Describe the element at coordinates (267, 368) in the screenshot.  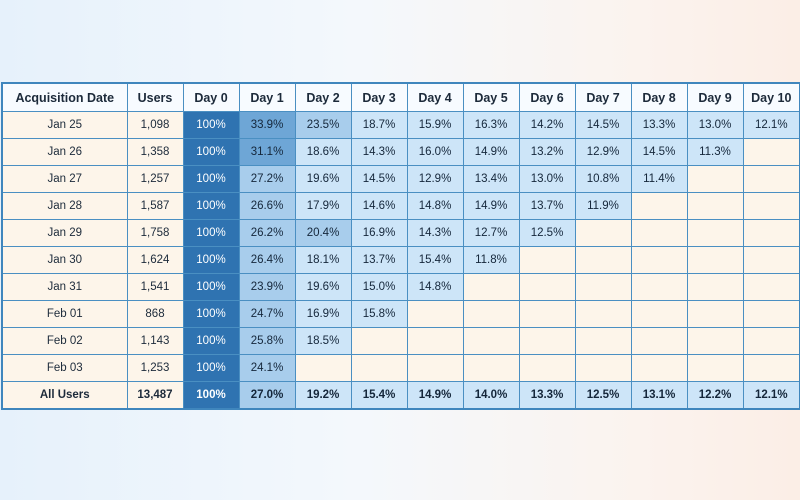
I see `retention-cell: 24.1%` at that location.